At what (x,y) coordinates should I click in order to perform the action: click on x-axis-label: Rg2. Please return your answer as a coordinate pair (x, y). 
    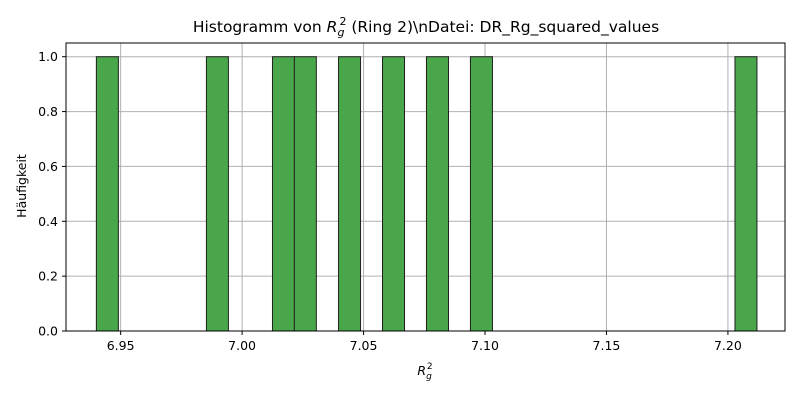
    Looking at the image, I should click on (424, 372).